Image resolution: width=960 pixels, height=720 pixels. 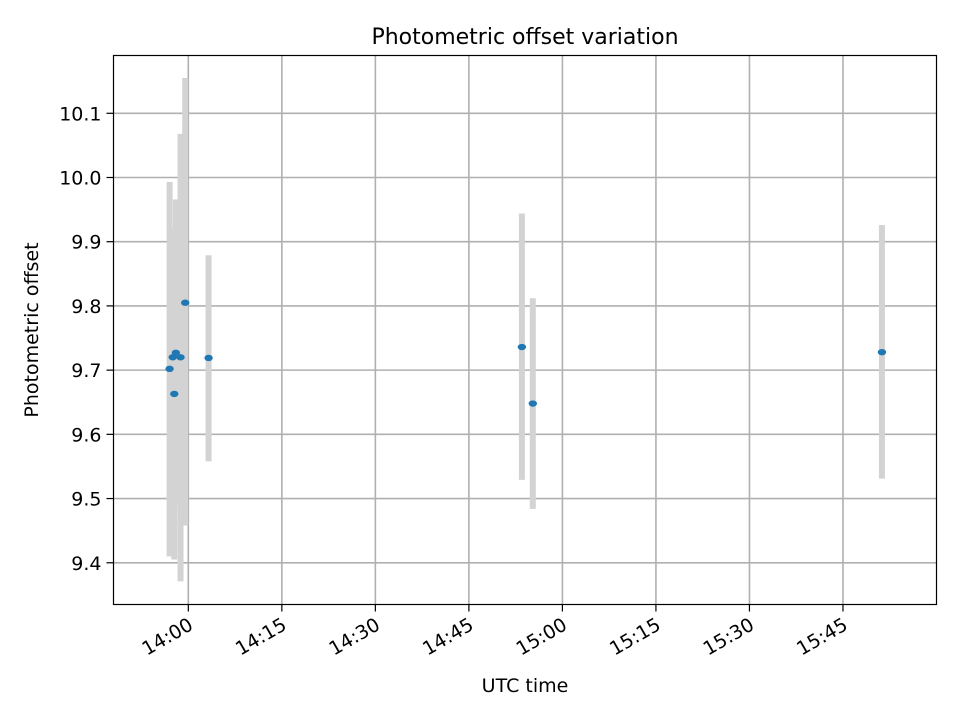 What do you see at coordinates (86, 500) in the screenshot?
I see `y-tick-label: 9.5` at bounding box center [86, 500].